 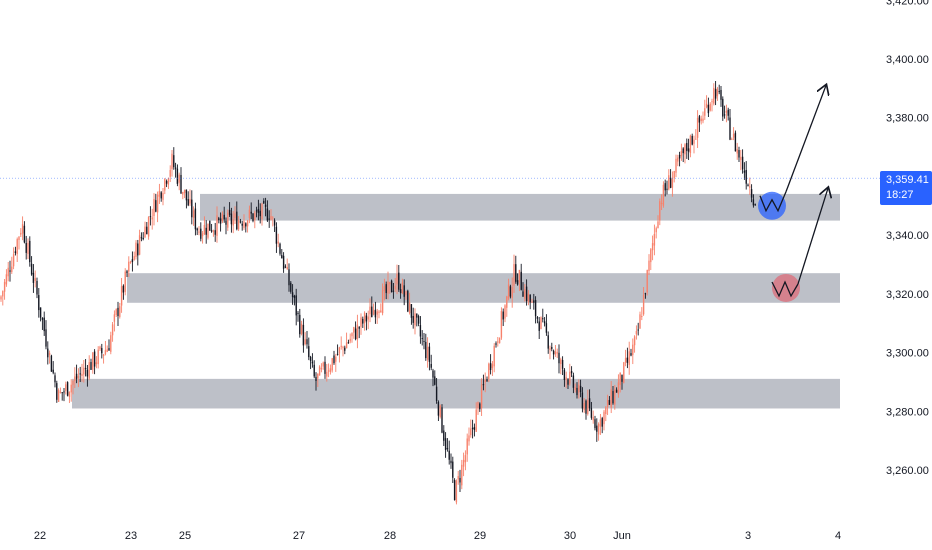 What do you see at coordinates (772, 205) in the screenshot?
I see `blue-marker-circle` at bounding box center [772, 205].